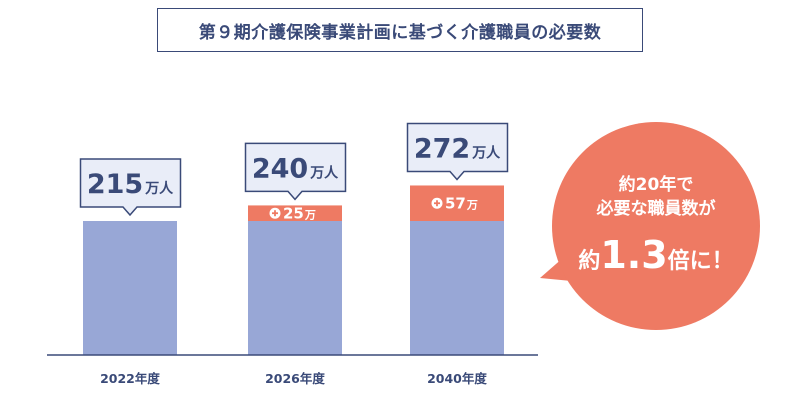 The width and height of the screenshot is (804, 400). Describe the element at coordinates (299, 214) in the screenshot. I see `increase-value-2: 25万` at that location.